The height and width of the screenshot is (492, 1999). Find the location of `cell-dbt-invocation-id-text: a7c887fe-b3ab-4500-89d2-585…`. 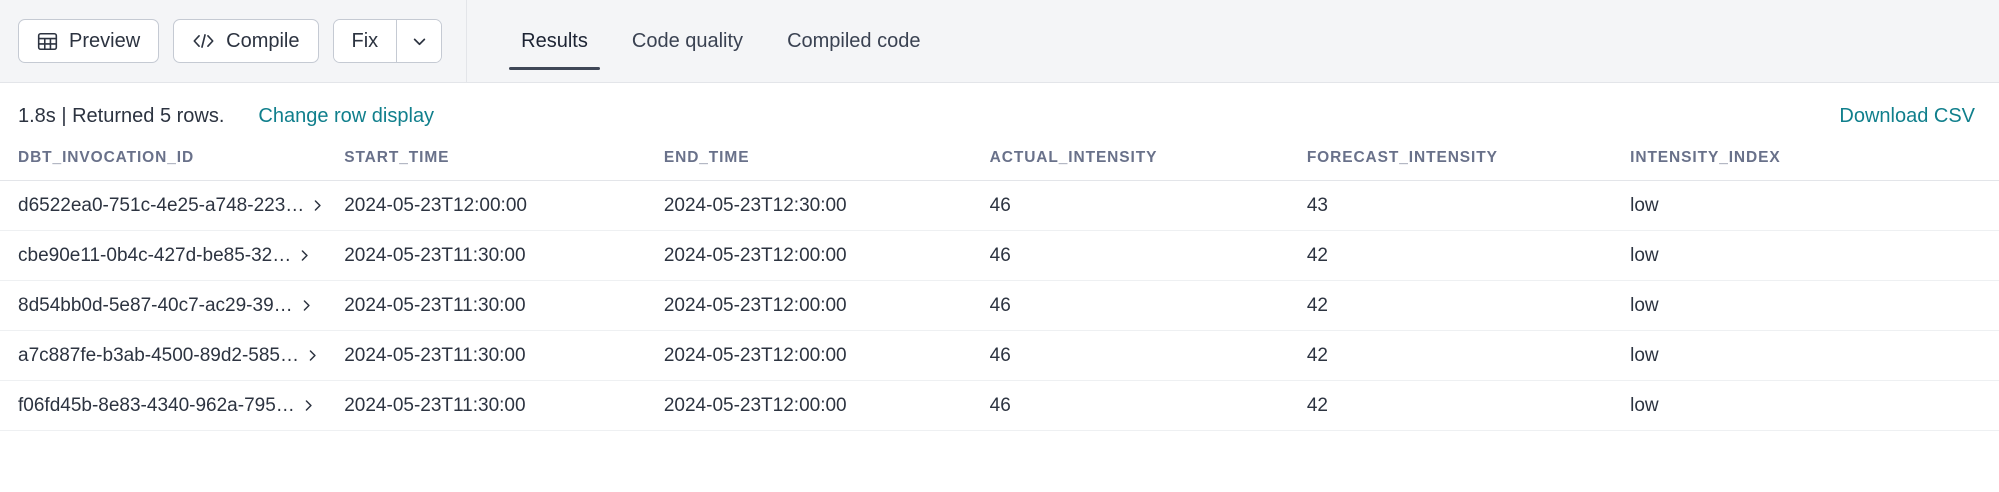

cell-dbt-invocation-id-text: a7c887fe-b3ab-4500-89d2-585… is located at coordinates (158, 355).